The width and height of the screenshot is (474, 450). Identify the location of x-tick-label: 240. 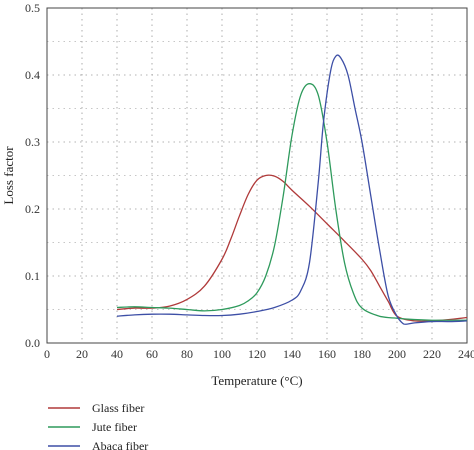
(466, 354).